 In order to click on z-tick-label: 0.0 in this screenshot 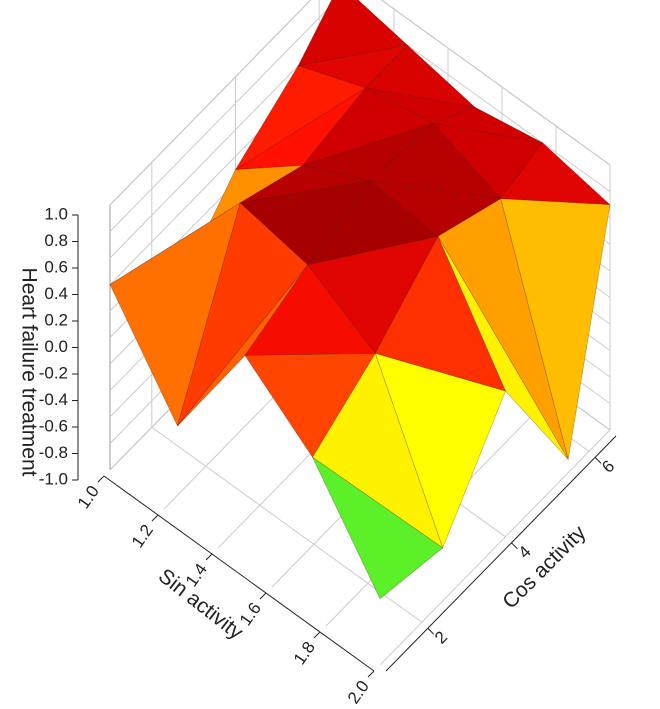, I will do `click(56, 346)`.